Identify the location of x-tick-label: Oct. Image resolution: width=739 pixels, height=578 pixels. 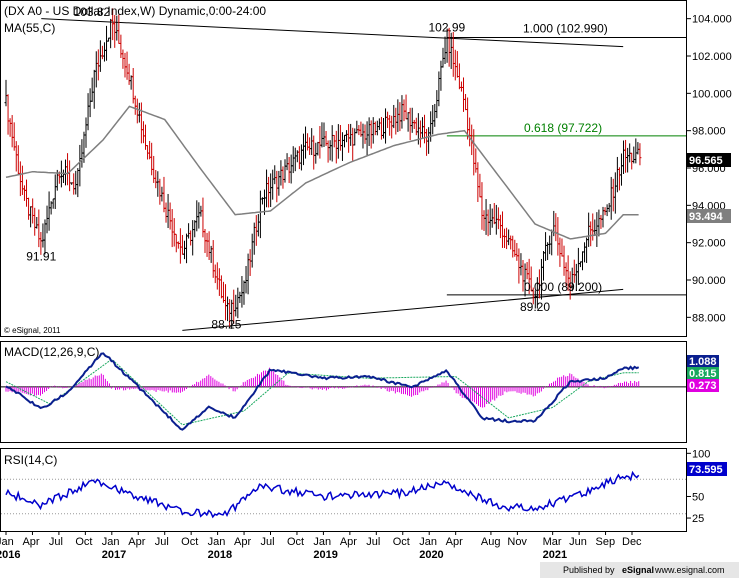
(295, 542).